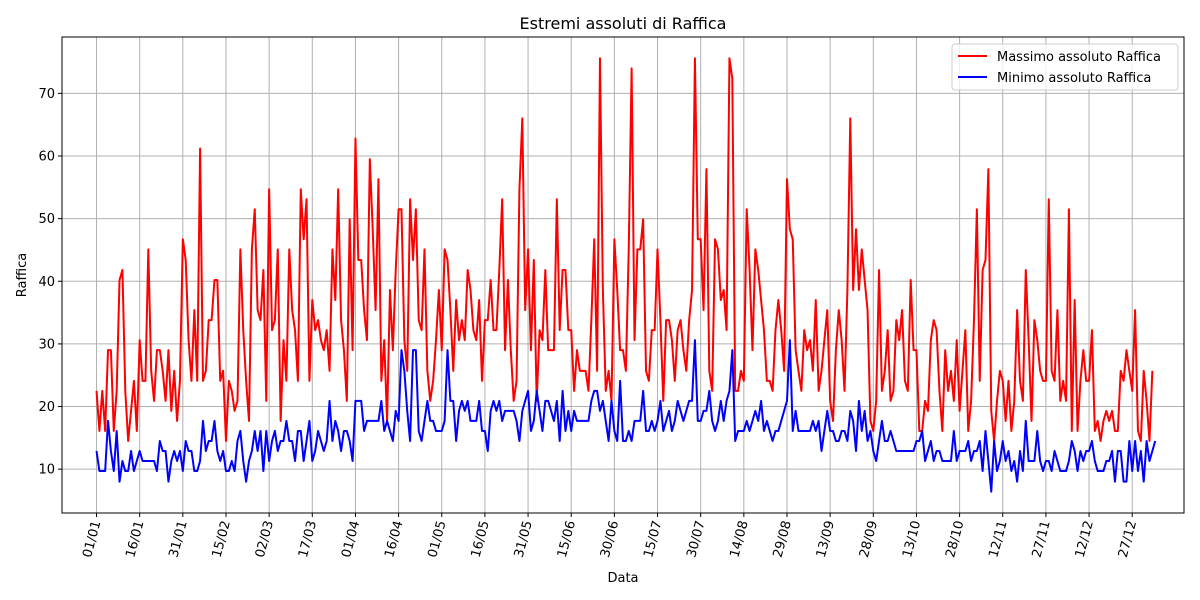  Describe the element at coordinates (46, 470) in the screenshot. I see `y-tick-label: 10` at that location.